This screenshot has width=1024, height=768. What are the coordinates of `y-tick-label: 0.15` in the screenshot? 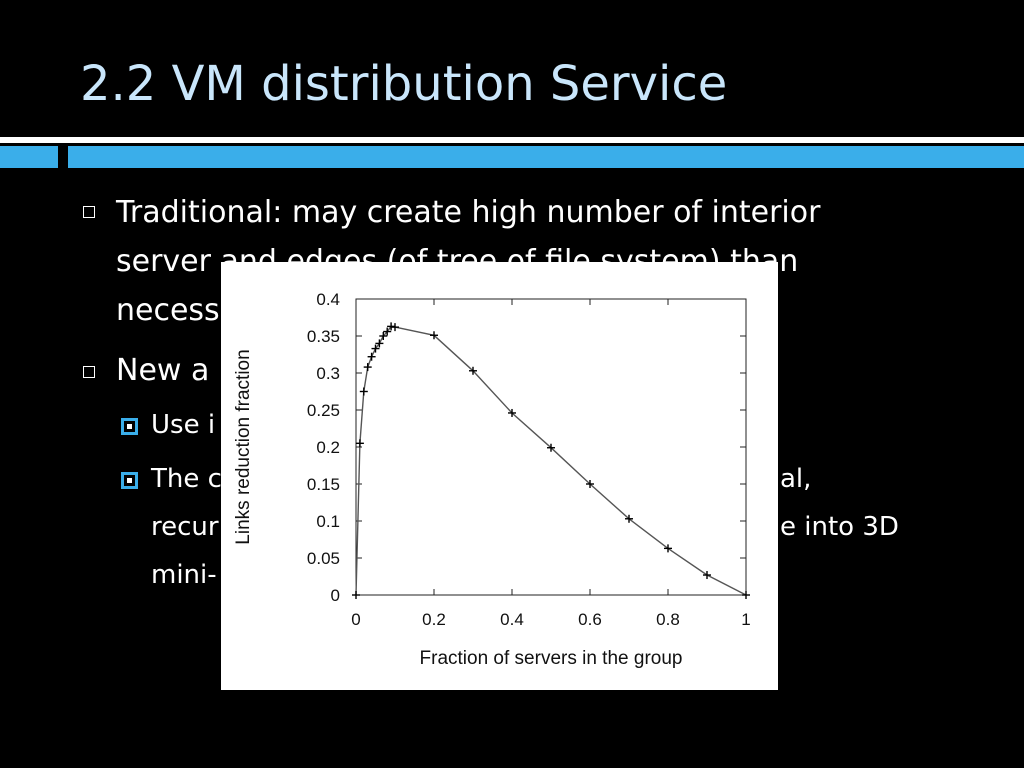 It's located at (323, 484).